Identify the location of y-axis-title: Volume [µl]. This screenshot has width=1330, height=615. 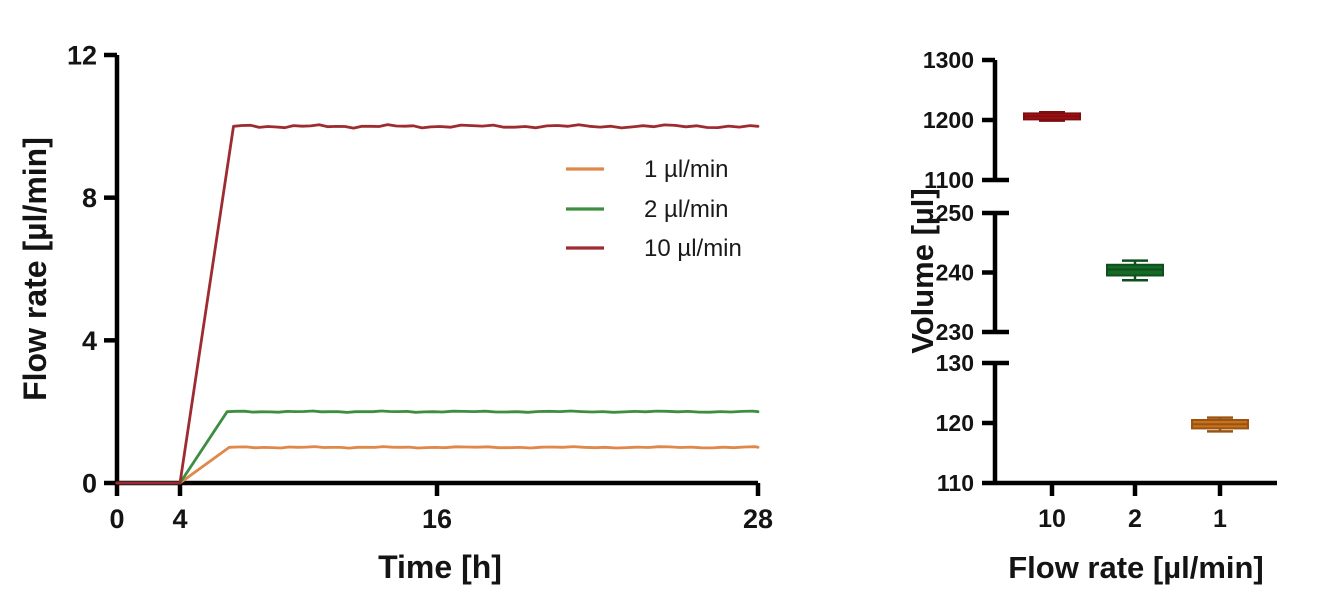
(922, 270).